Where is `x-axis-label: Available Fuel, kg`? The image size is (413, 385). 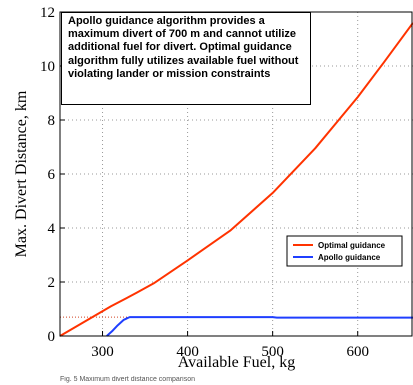 x-axis-label: Available Fuel, kg is located at coordinates (236, 362).